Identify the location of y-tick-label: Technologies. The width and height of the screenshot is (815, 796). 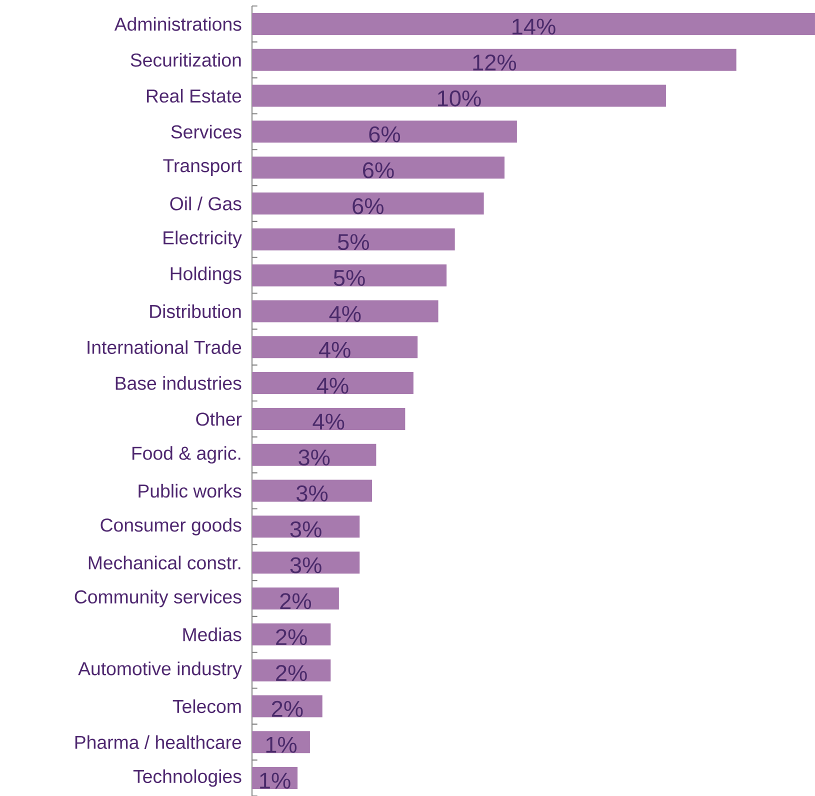
(187, 778).